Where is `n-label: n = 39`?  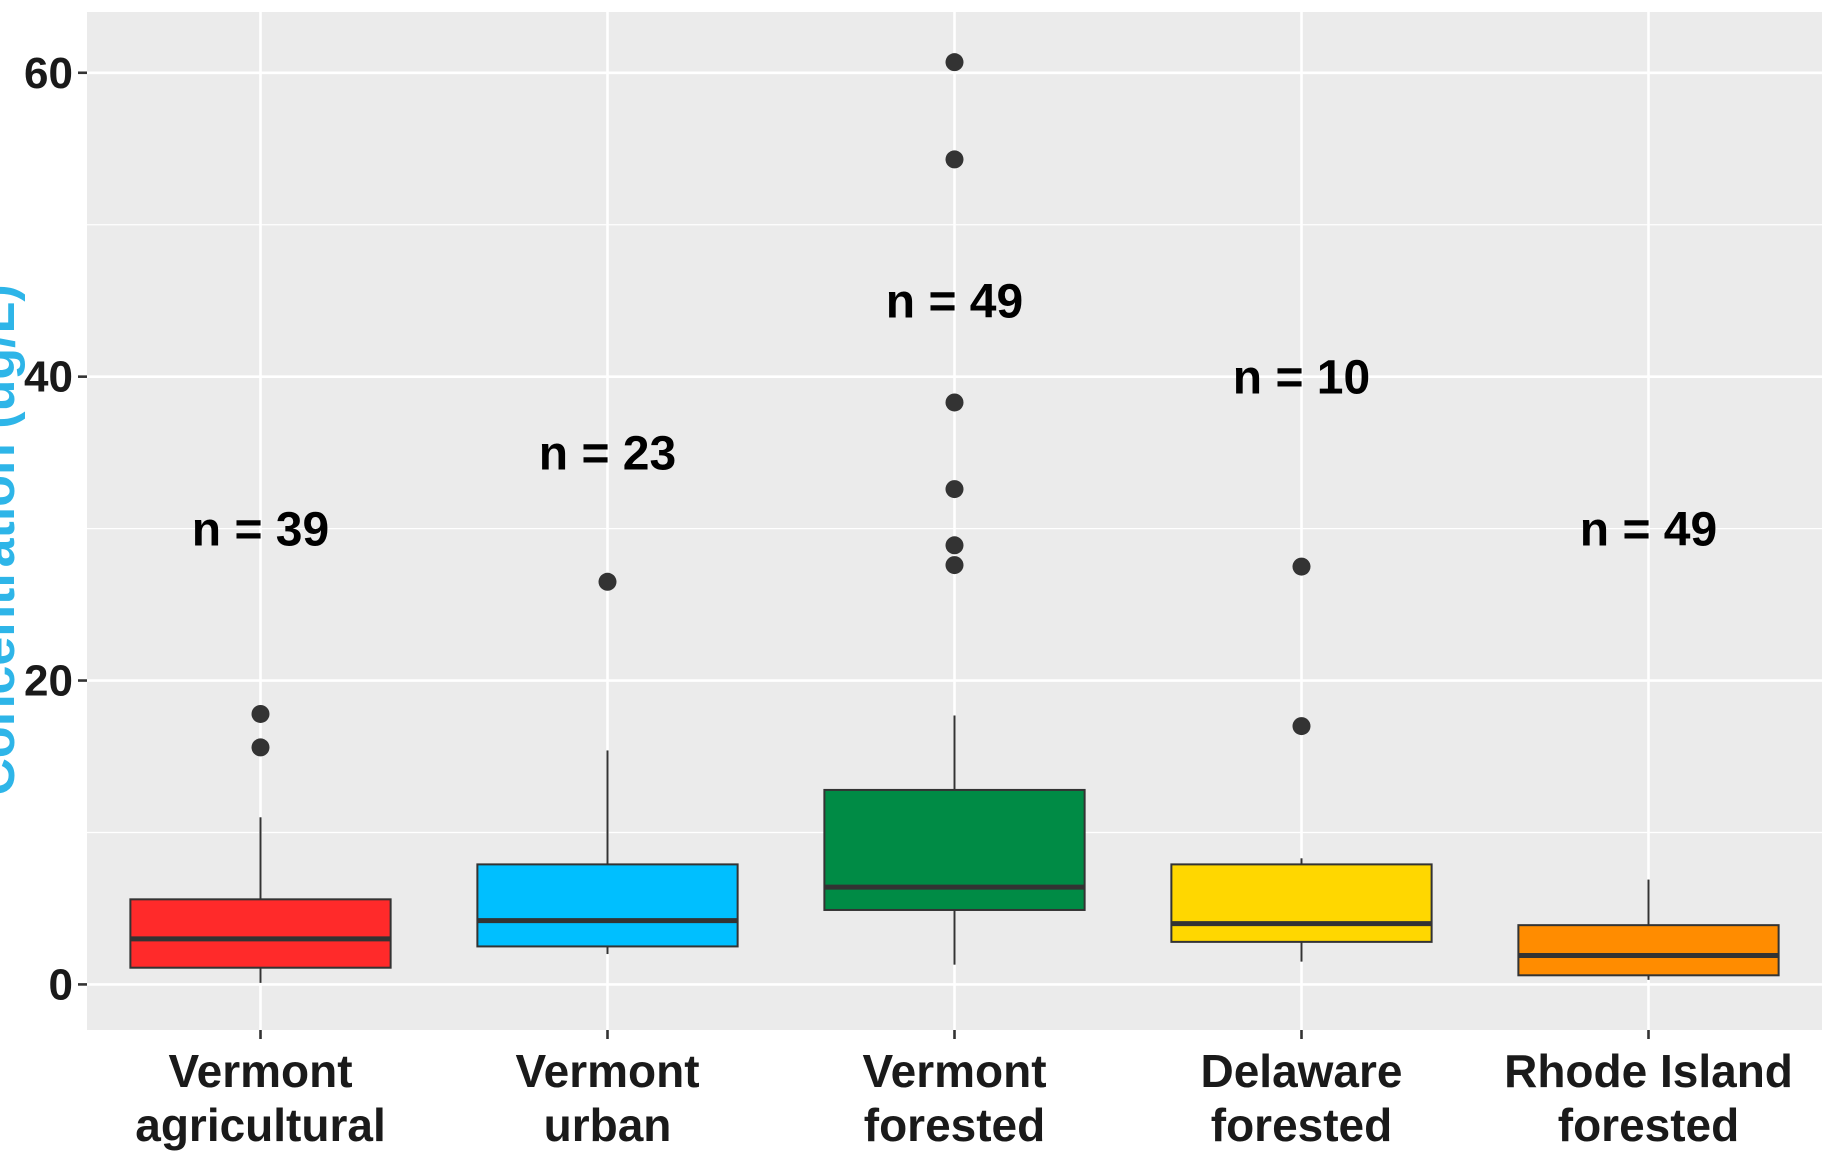 n-label: n = 39 is located at coordinates (260, 530).